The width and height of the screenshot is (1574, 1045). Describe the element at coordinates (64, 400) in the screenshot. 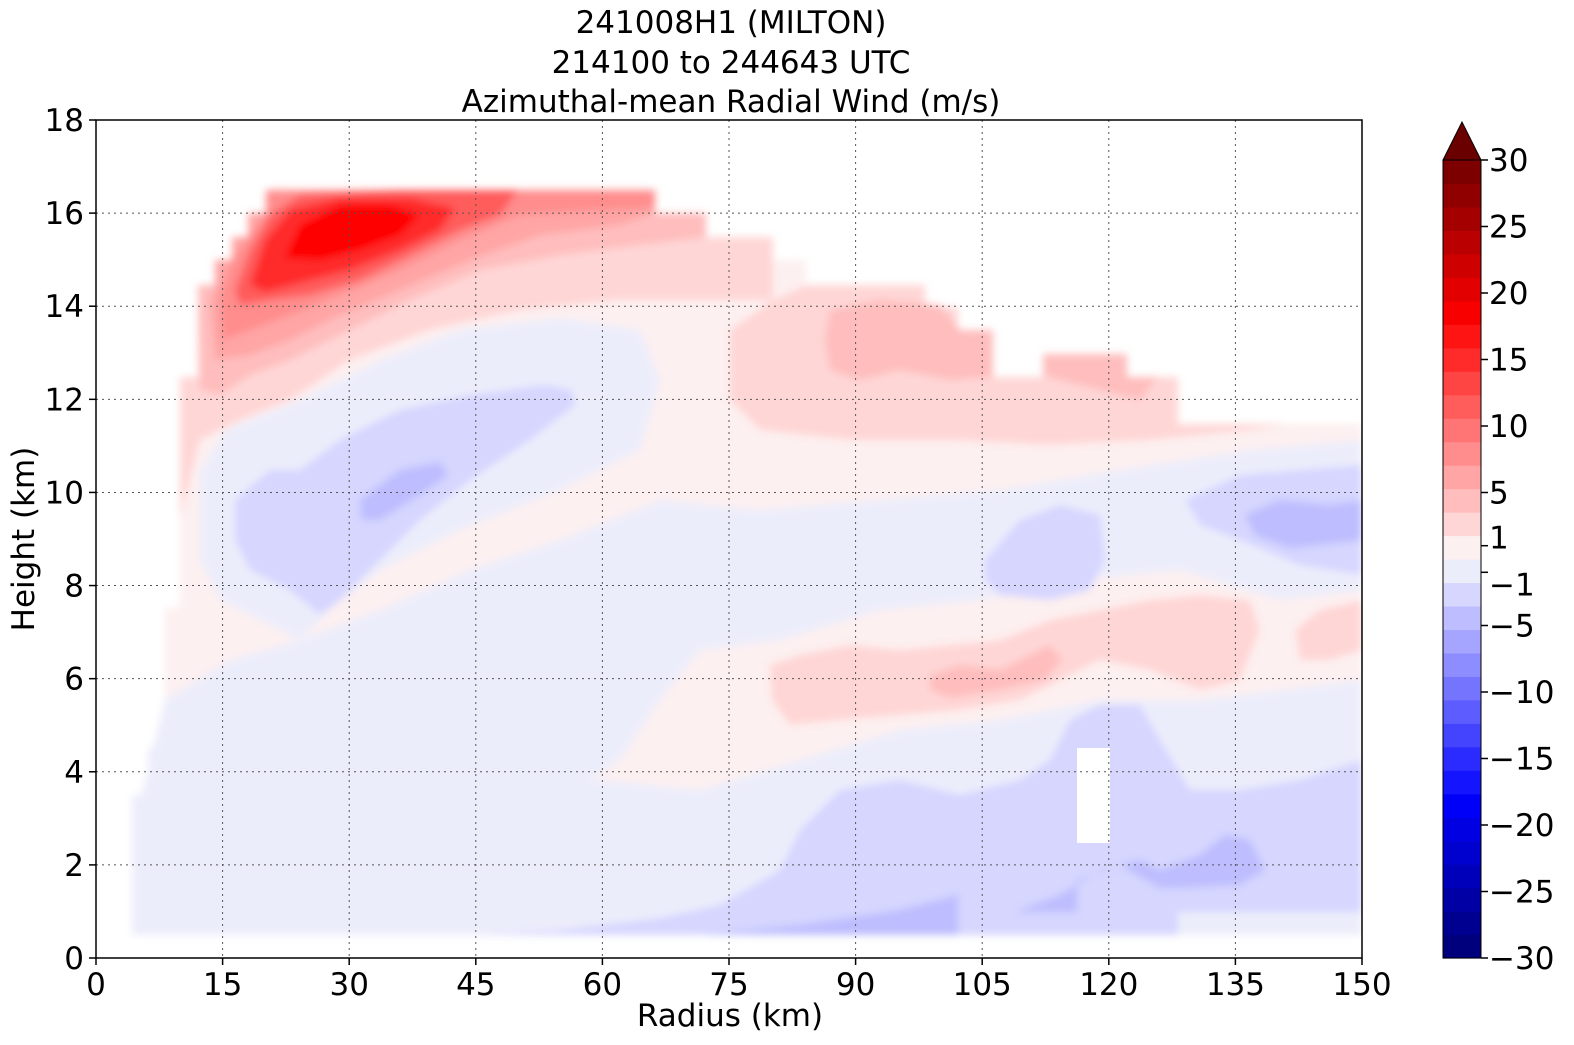

I see `y-tick-label-6: 12` at that location.